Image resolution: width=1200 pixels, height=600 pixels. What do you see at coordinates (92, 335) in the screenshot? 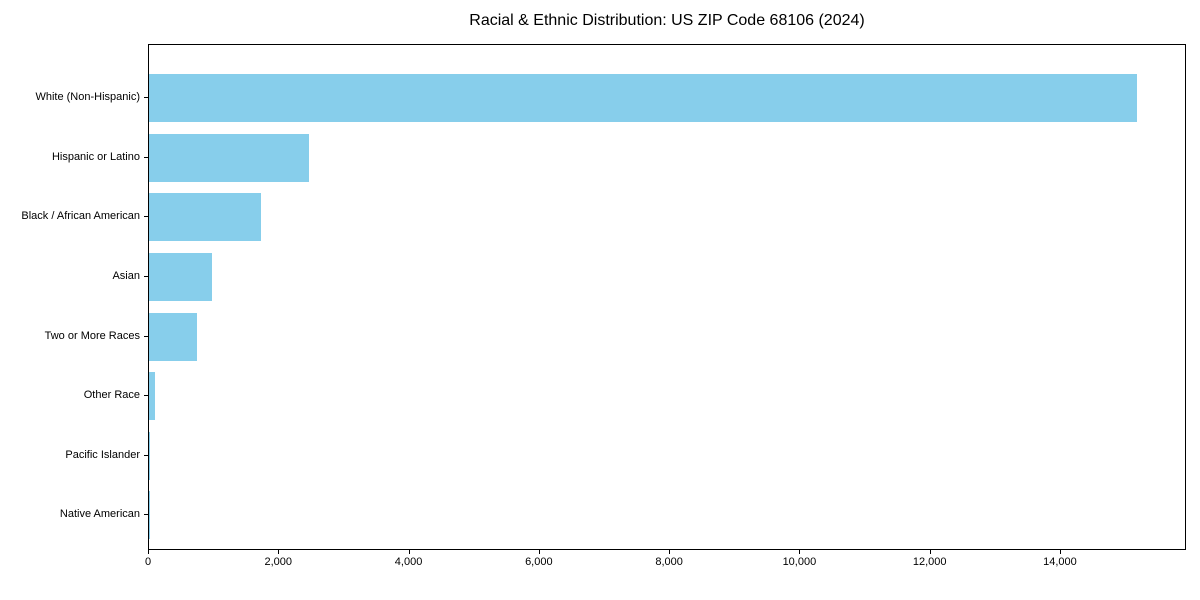
I see `y-axis-label: Two or More Races` at bounding box center [92, 335].